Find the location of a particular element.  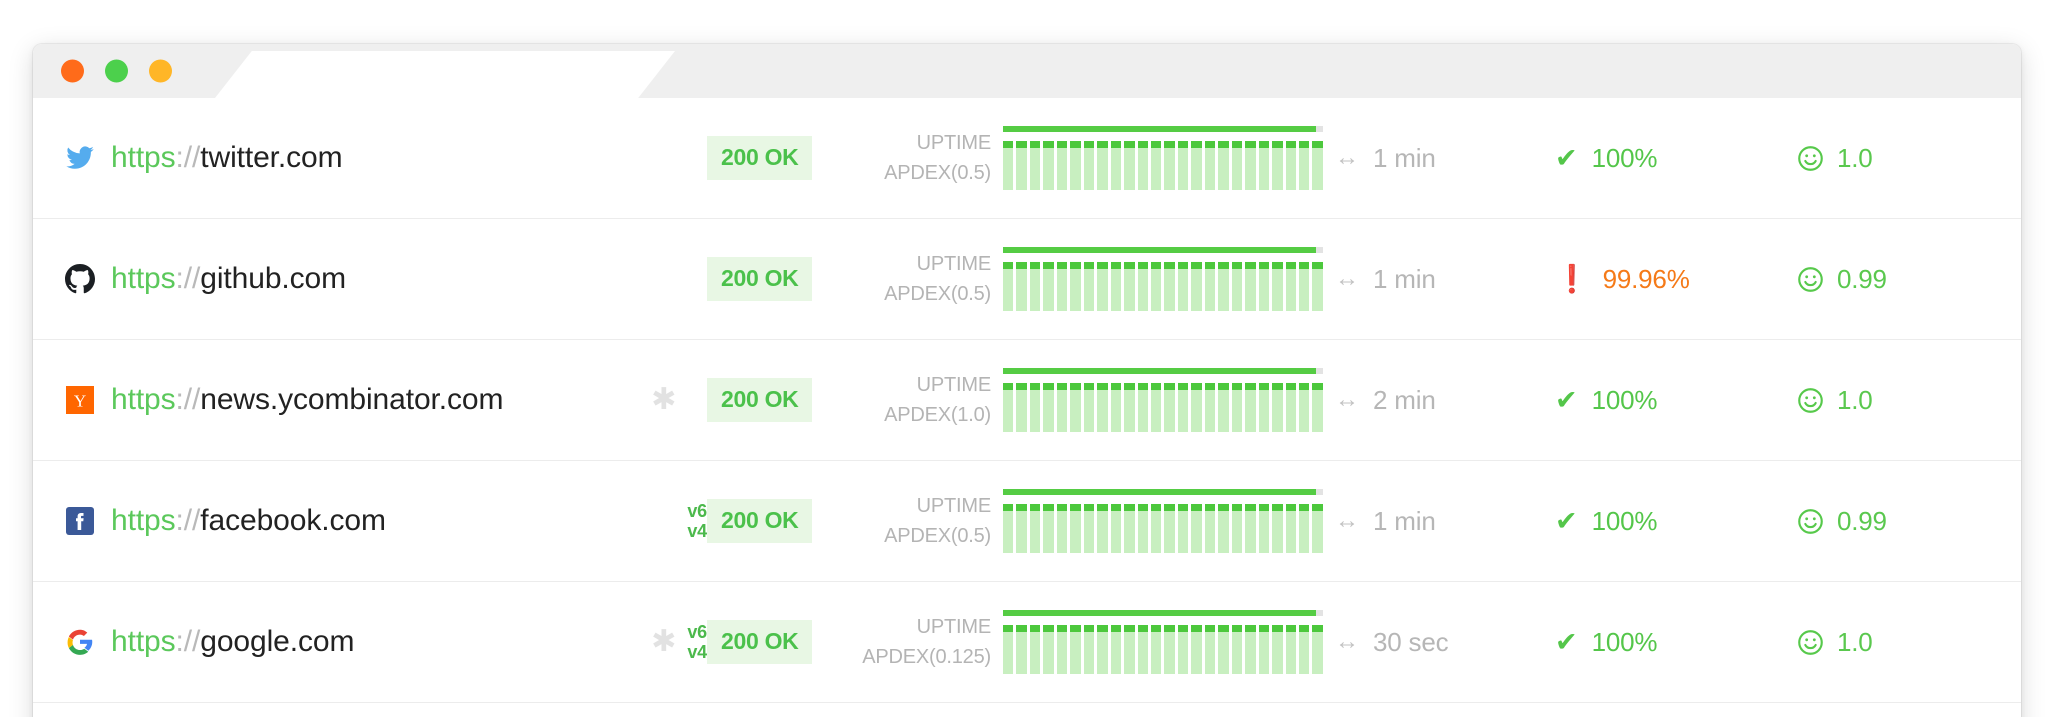

close-button is located at coordinates (72, 71).